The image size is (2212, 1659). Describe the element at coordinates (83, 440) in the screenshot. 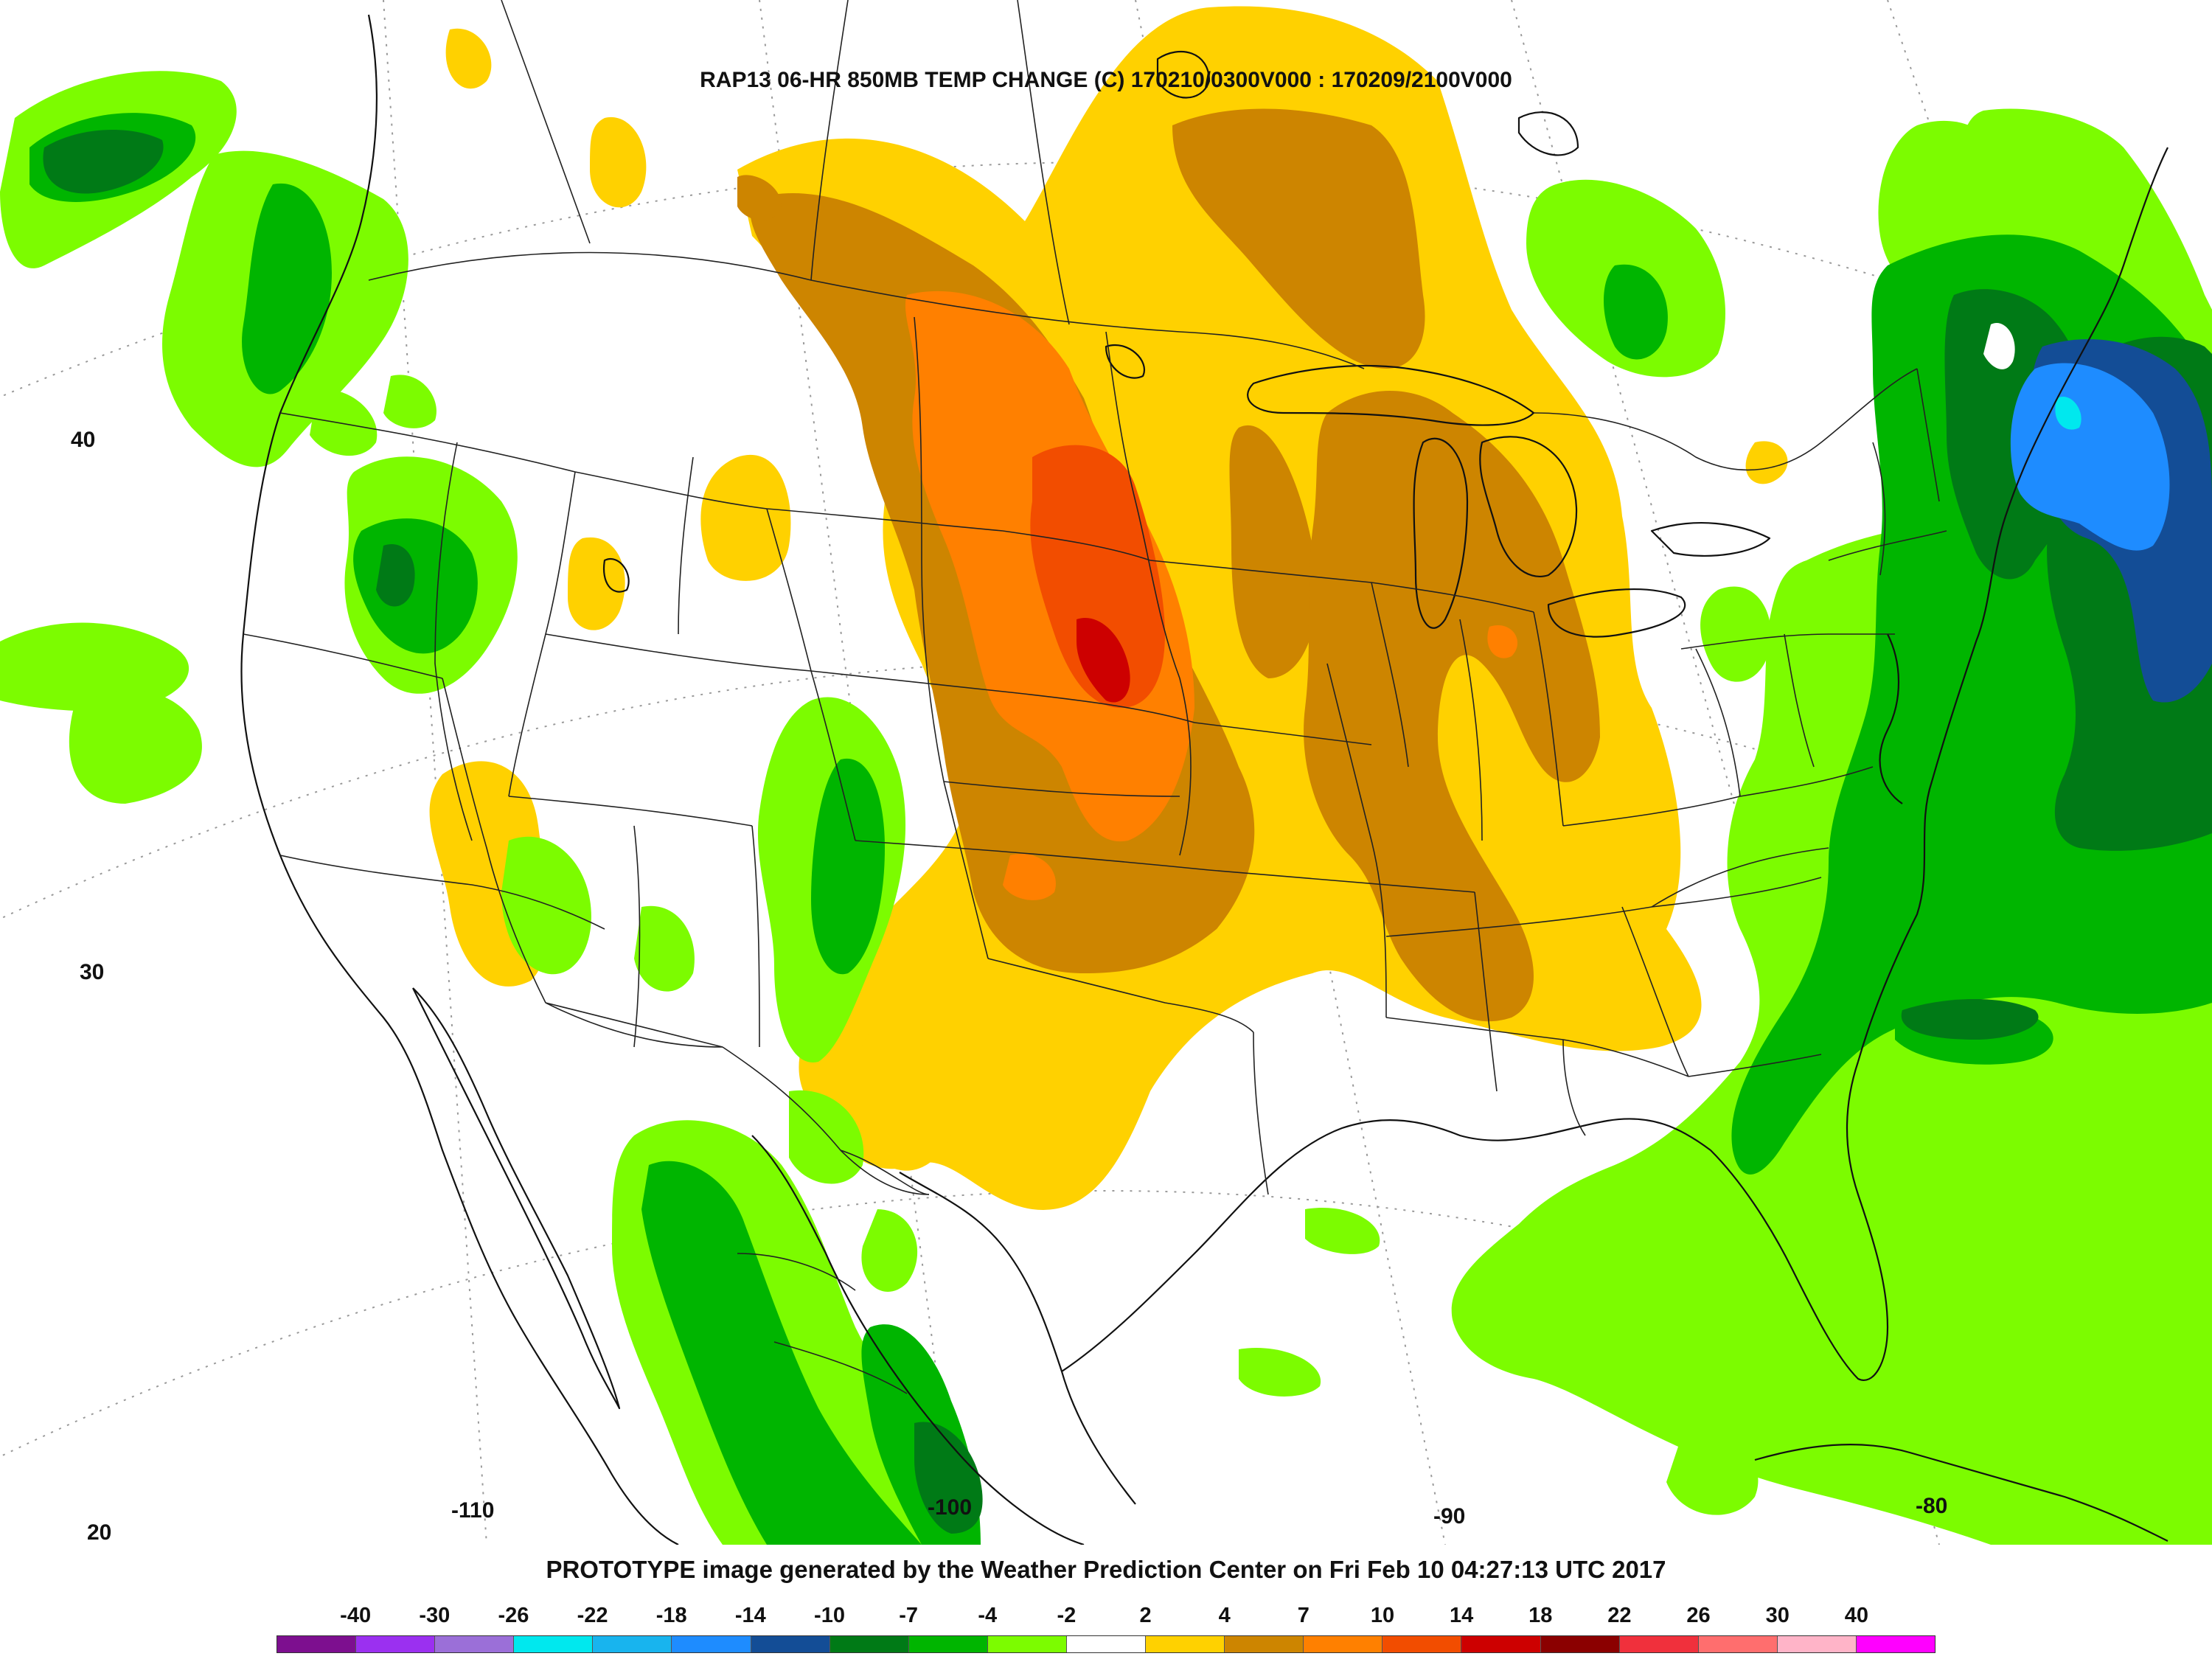

I see `latitude-label-40: 40` at that location.